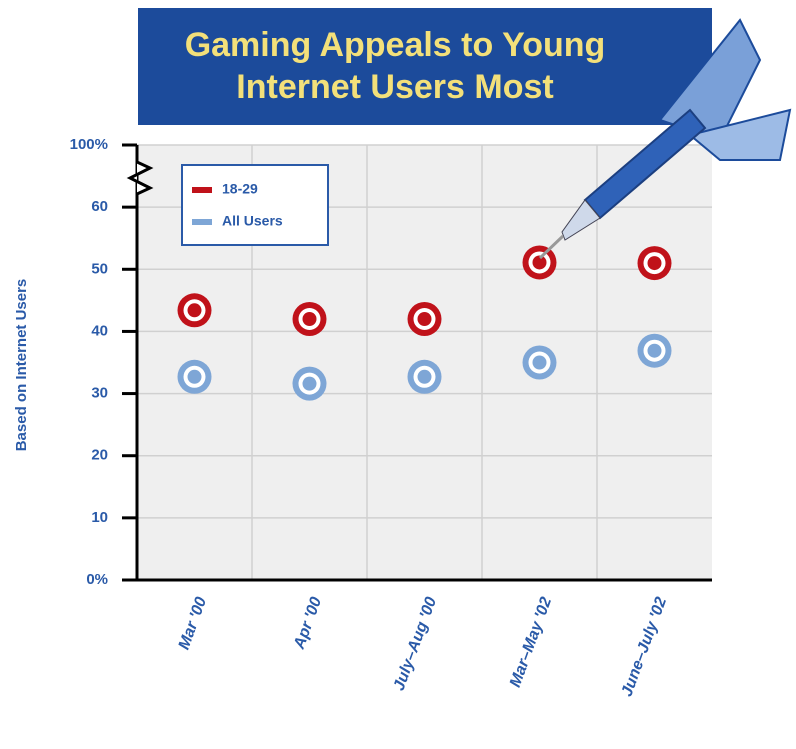 The height and width of the screenshot is (749, 796). What do you see at coordinates (240, 189) in the screenshot?
I see `legend-label: 18-29` at bounding box center [240, 189].